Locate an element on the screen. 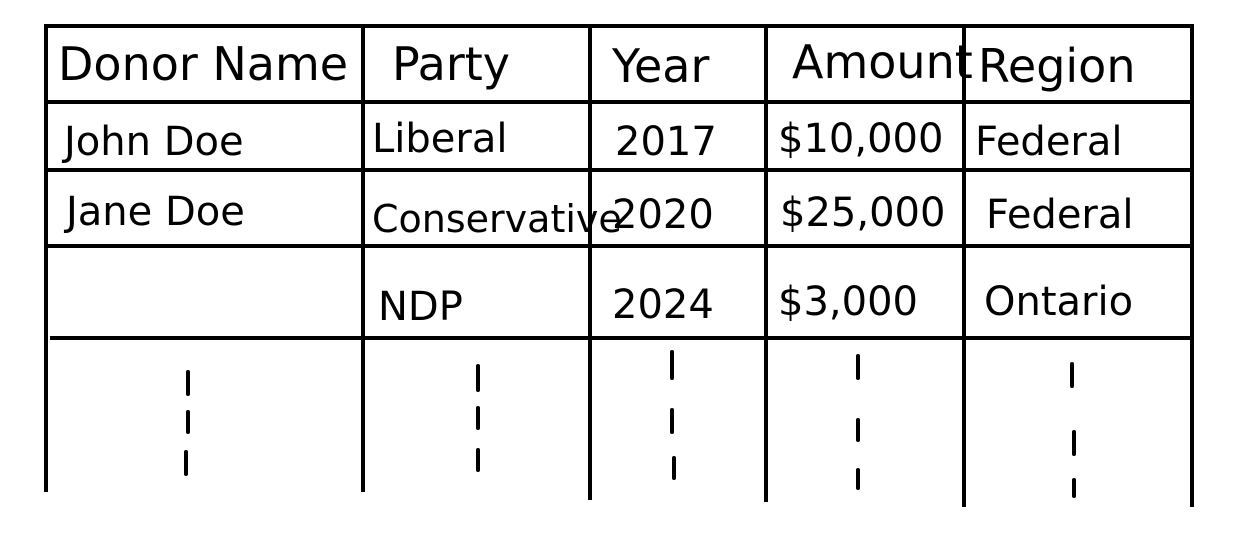 Image resolution: width=1242 pixels, height=559 pixels. row-2-amount: $25,000 is located at coordinates (862, 213).